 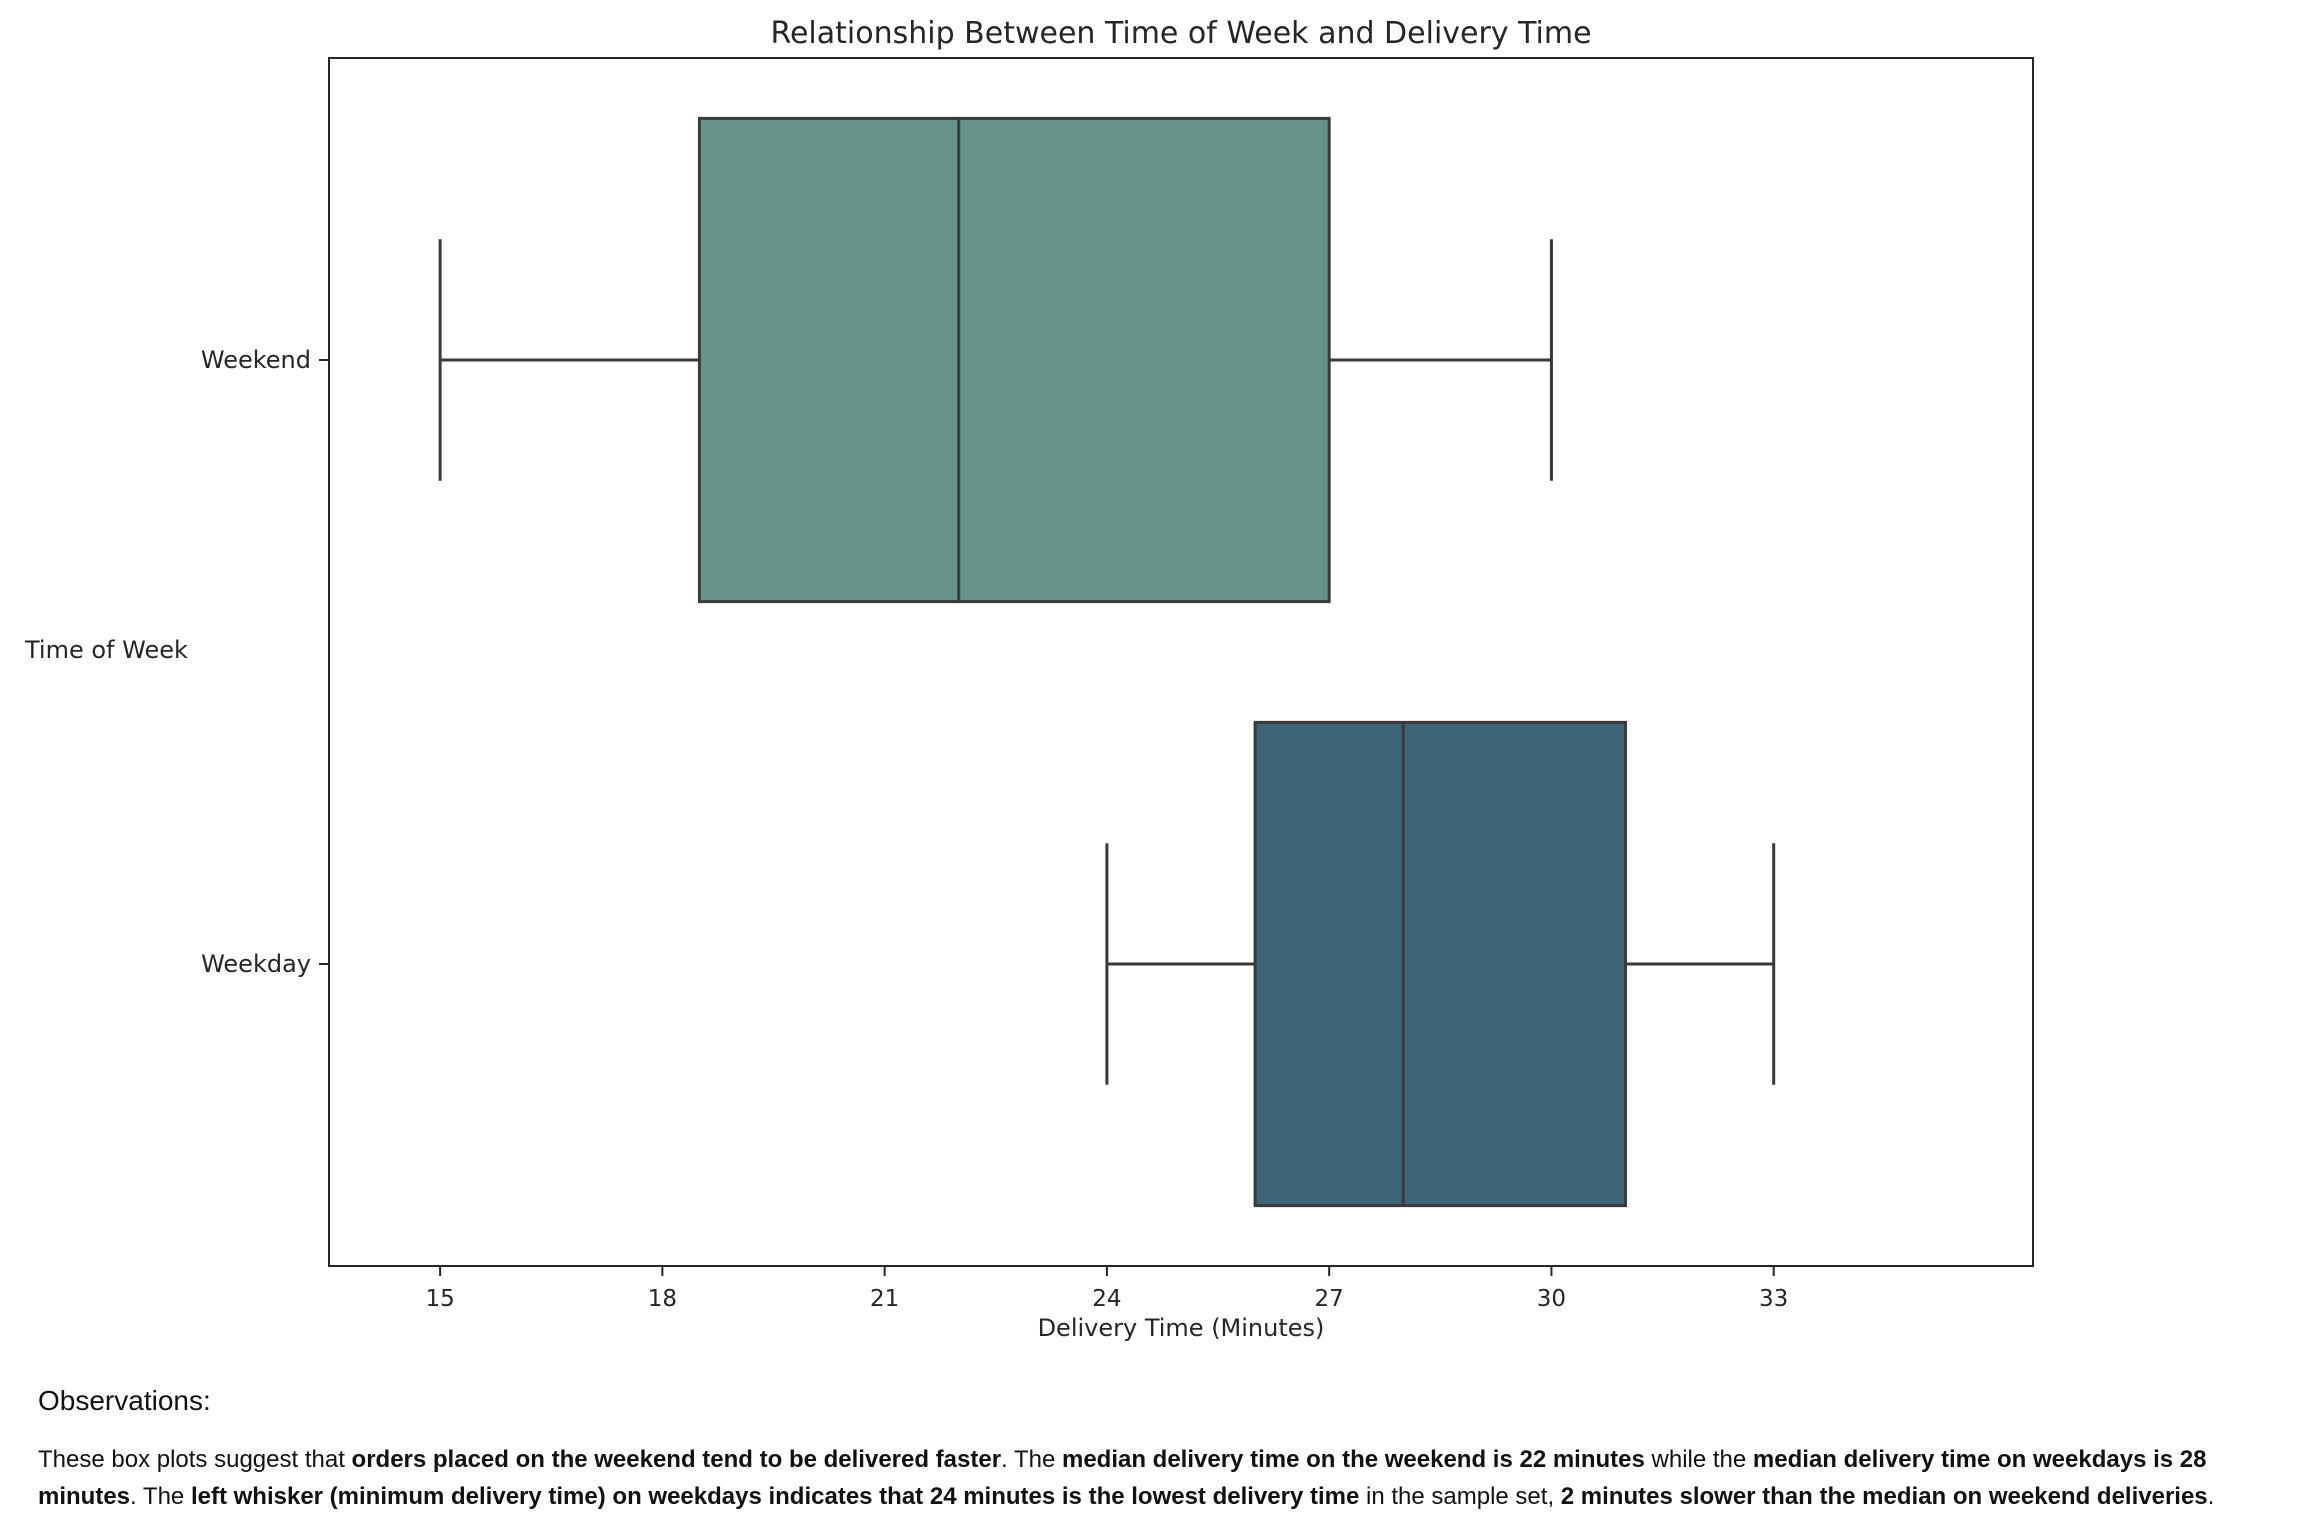 I want to click on observation-text-segment: These box plots suggest that, so click(x=195, y=1459).